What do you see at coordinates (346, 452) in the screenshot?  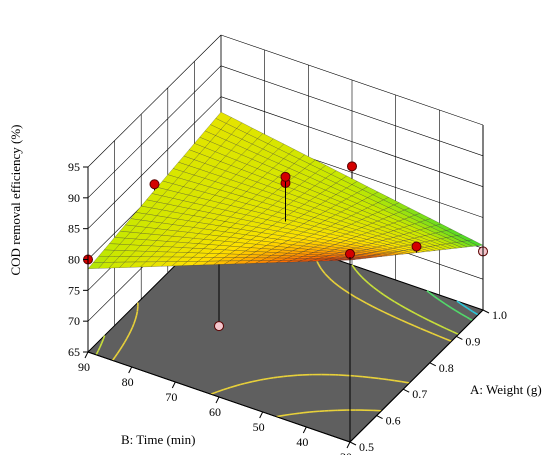 I see `y-tick-label: 30` at bounding box center [346, 452].